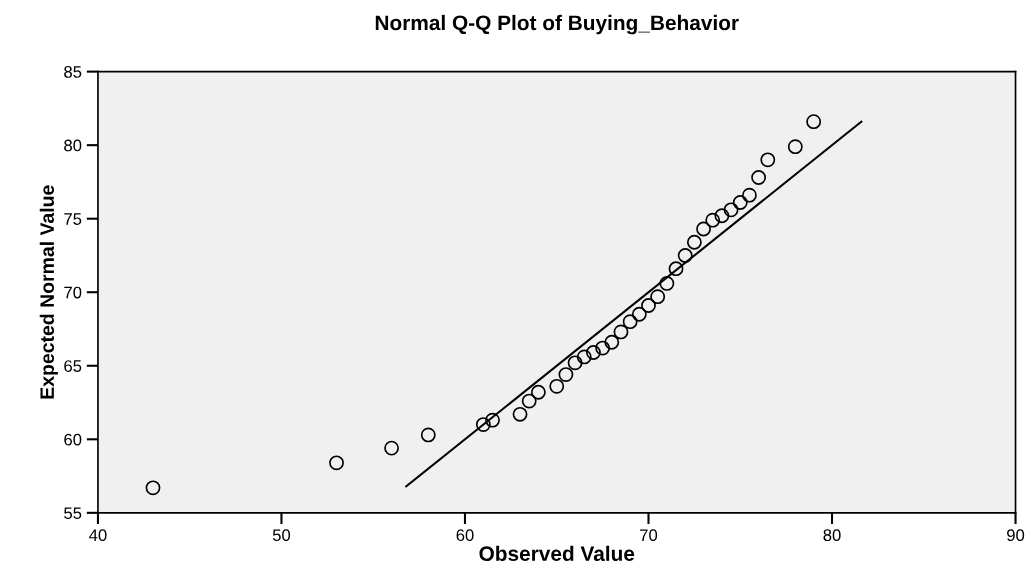 Image resolution: width=1031 pixels, height=573 pixels. Describe the element at coordinates (73, 145) in the screenshot. I see `y-tick-label: 80` at that location.